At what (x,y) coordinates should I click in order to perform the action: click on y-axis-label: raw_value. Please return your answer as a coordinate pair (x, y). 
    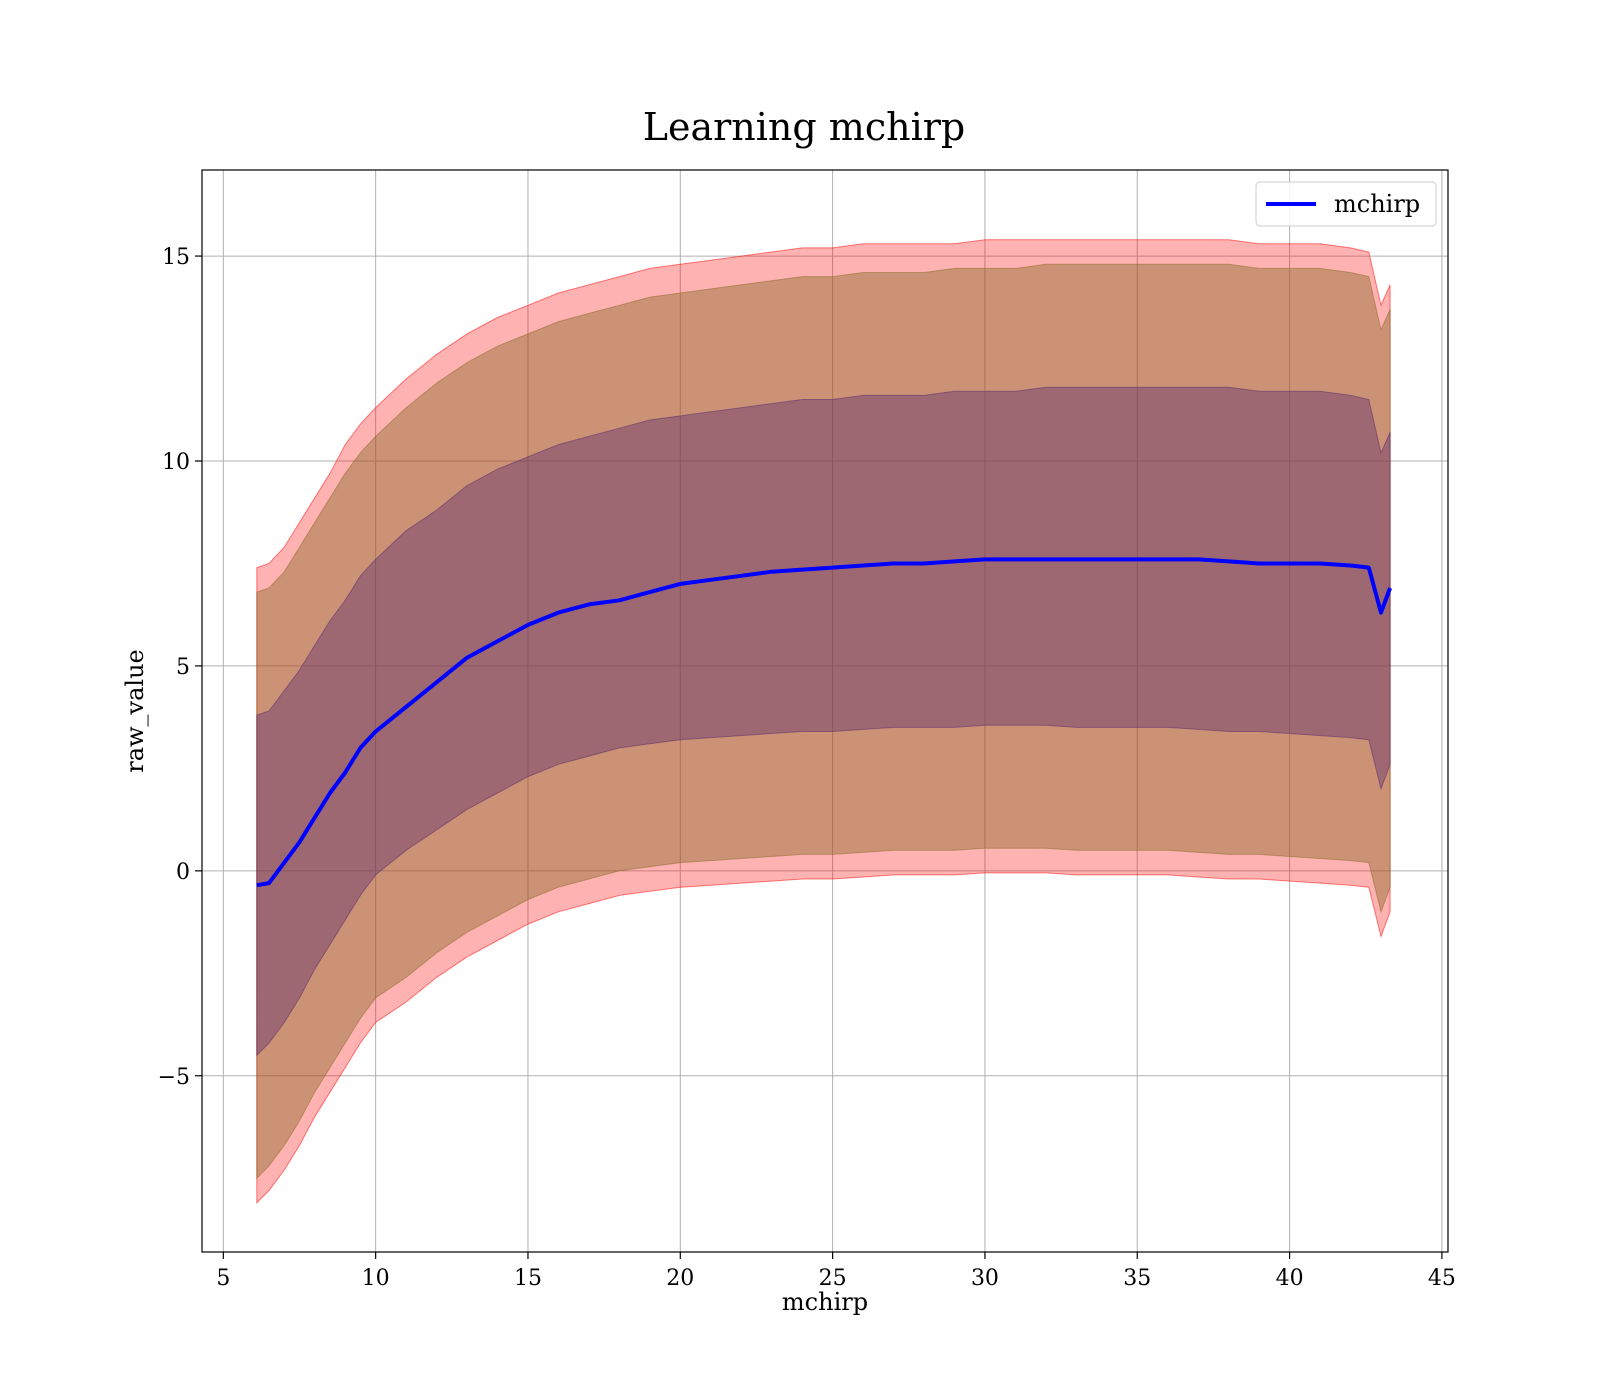
    Looking at the image, I should click on (135, 711).